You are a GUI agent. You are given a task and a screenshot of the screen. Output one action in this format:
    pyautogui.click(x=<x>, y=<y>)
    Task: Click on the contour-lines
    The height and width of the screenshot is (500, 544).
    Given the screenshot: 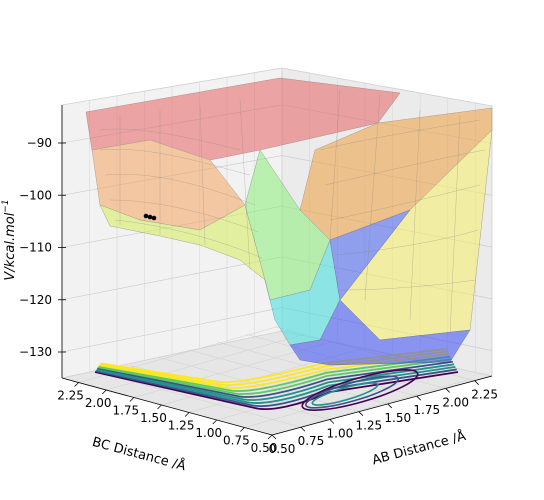 What is the action you would take?
    pyautogui.click(x=276, y=379)
    